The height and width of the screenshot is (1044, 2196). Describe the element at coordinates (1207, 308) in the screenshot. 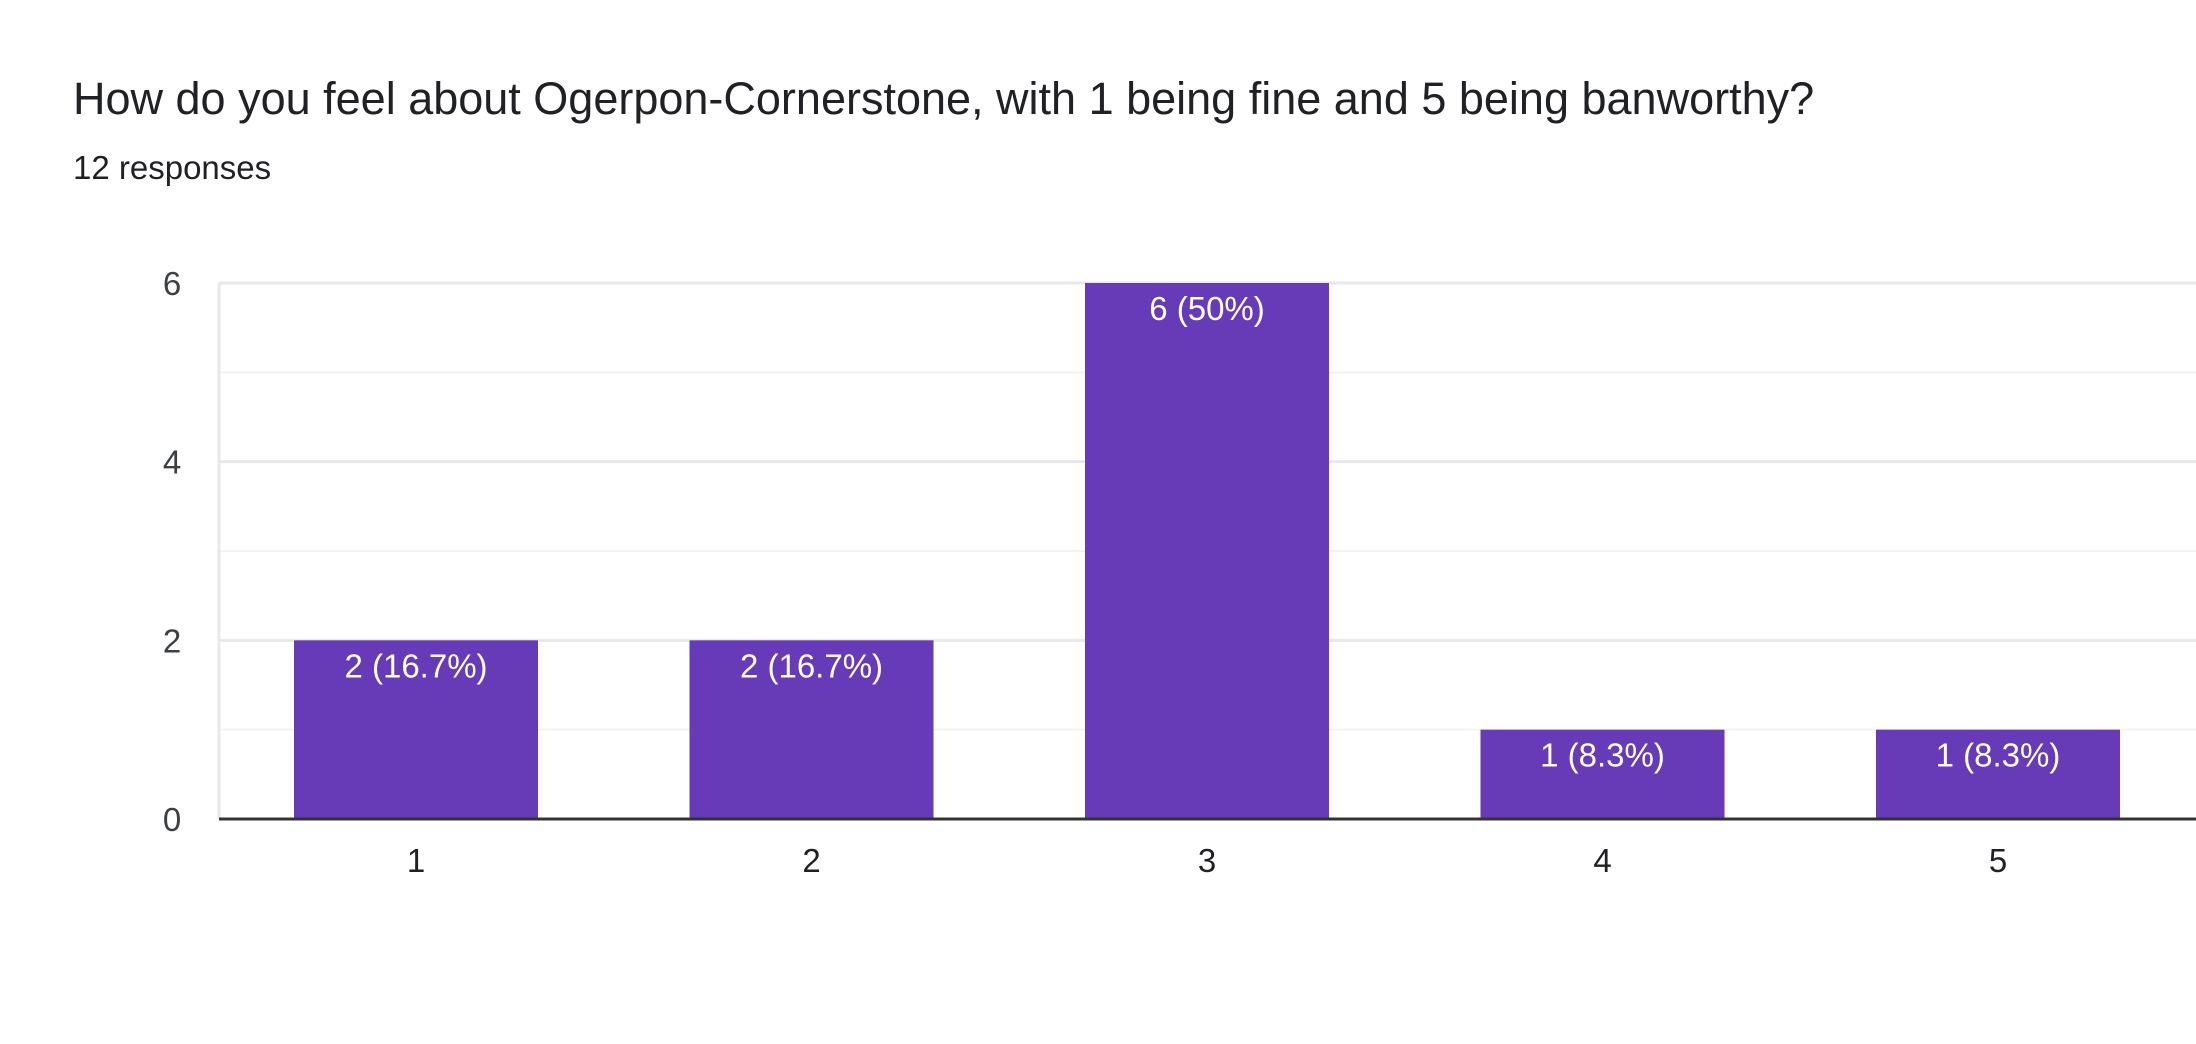

I see `bar-value-label: 6 (50%)` at that location.